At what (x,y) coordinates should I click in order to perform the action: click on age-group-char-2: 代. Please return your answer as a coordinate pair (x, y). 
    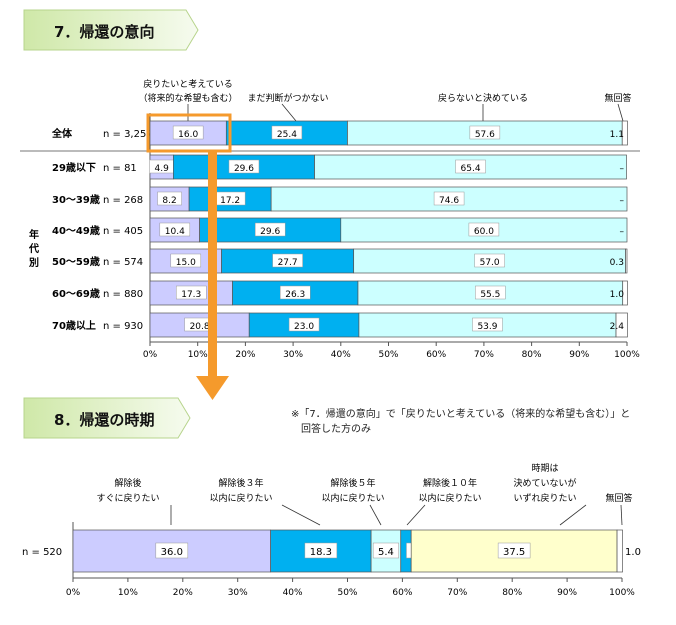
    Looking at the image, I should click on (33, 248).